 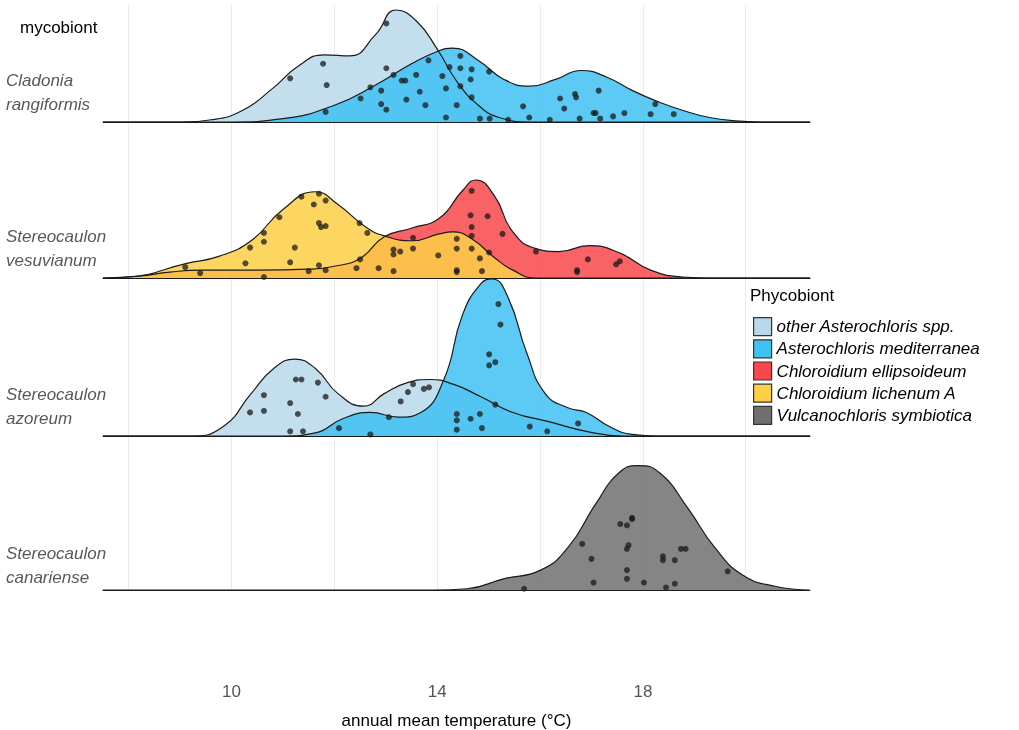 What do you see at coordinates (643, 691) in the screenshot?
I see `x-tick-label: 18` at bounding box center [643, 691].